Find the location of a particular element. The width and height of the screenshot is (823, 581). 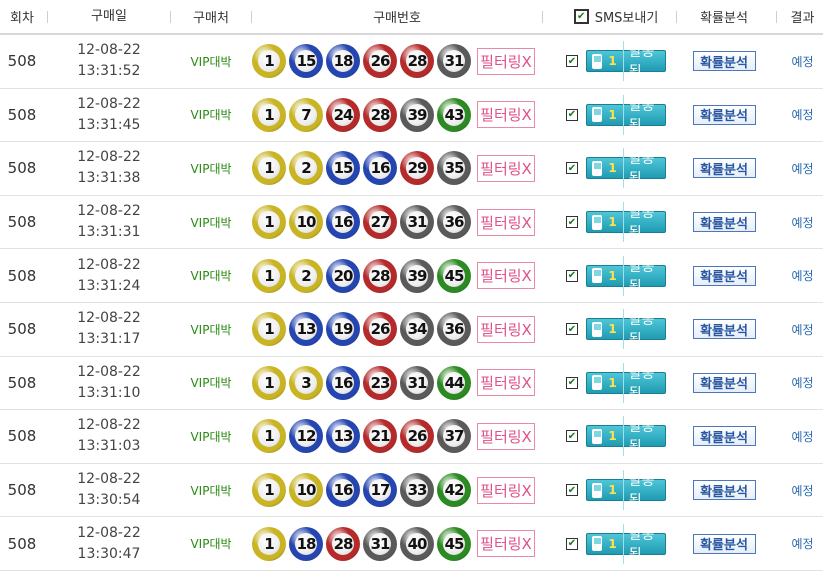

select-all-checkbox: ✔ is located at coordinates (581, 16).